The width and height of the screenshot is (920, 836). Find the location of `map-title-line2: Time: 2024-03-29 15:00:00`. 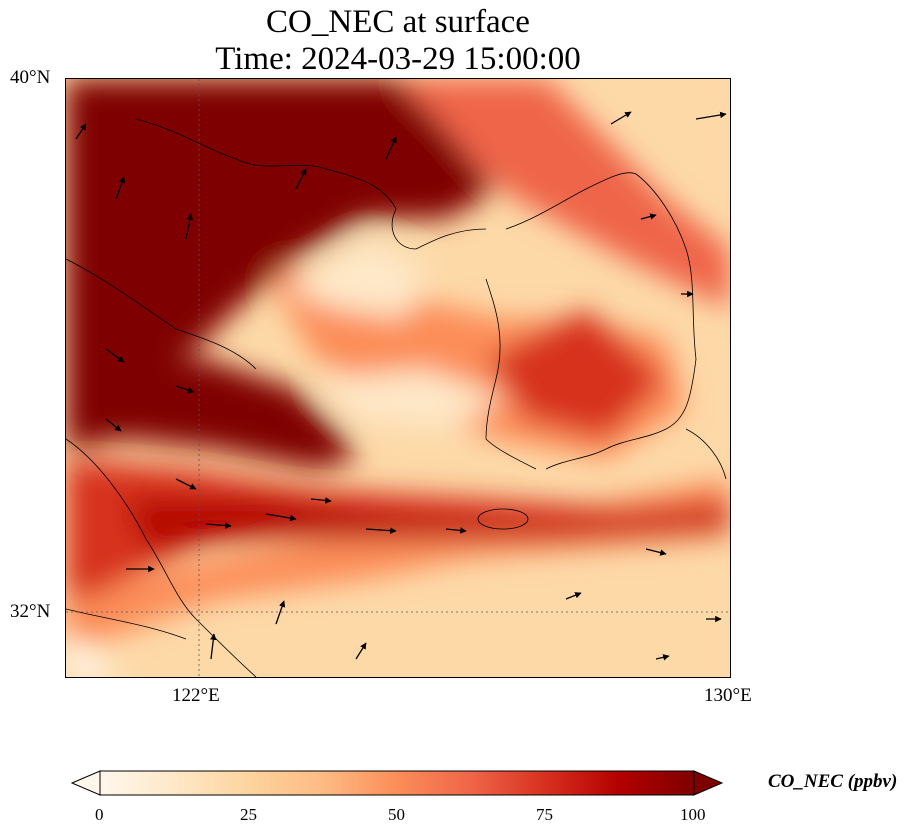

map-title-line2: Time: 2024-03-29 15:00:00 is located at coordinates (398, 59).